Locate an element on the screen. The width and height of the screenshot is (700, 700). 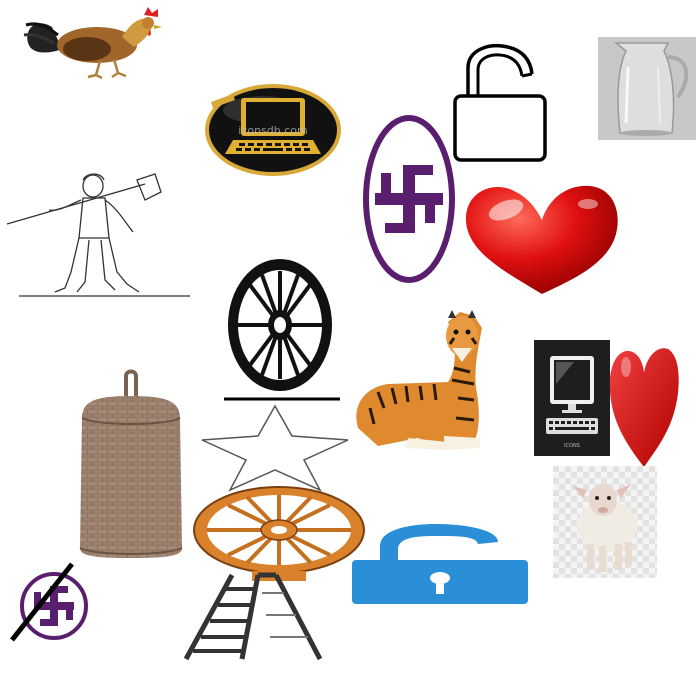
blue-unlocked-padlock-icon is located at coordinates (440, 565).